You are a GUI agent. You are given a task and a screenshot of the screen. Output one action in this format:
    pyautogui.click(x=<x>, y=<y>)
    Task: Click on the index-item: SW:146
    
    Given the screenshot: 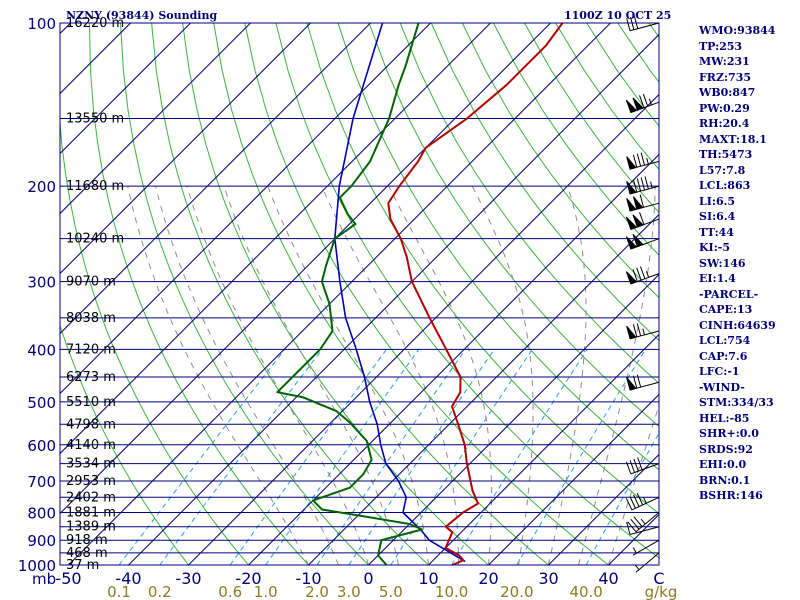 What is the action you would take?
    pyautogui.click(x=722, y=263)
    